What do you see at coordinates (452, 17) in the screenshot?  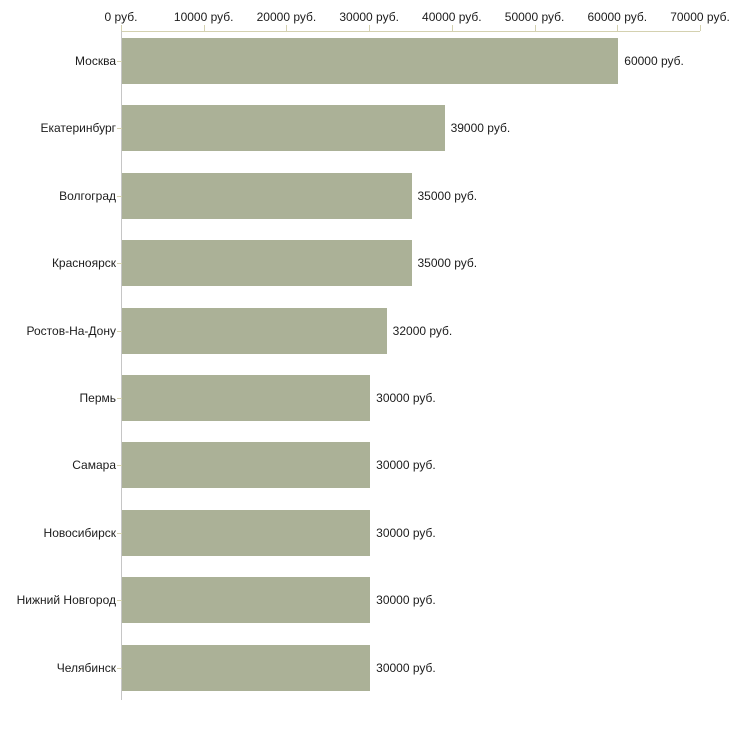 I see `x-axis-tick-label: 40000 руб.` at bounding box center [452, 17].